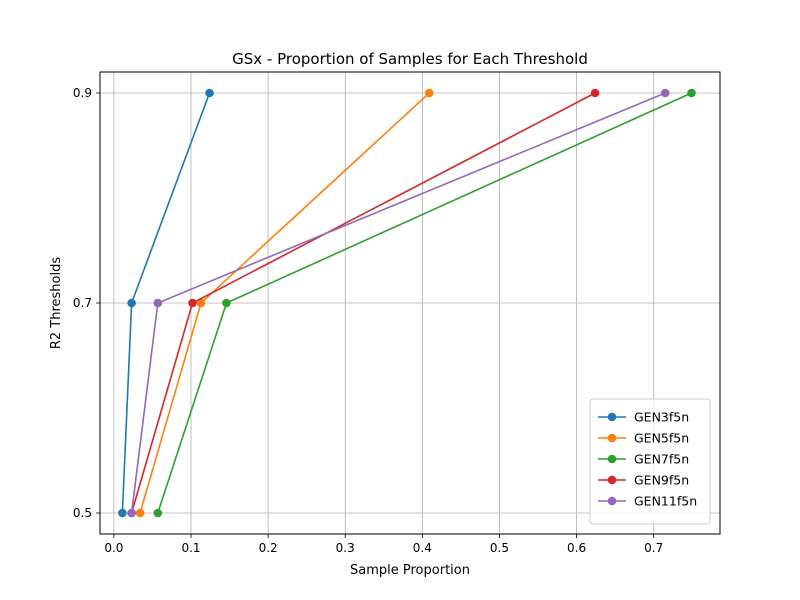 The image size is (800, 600). I want to click on x-tick-label: 0.2, so click(268, 548).